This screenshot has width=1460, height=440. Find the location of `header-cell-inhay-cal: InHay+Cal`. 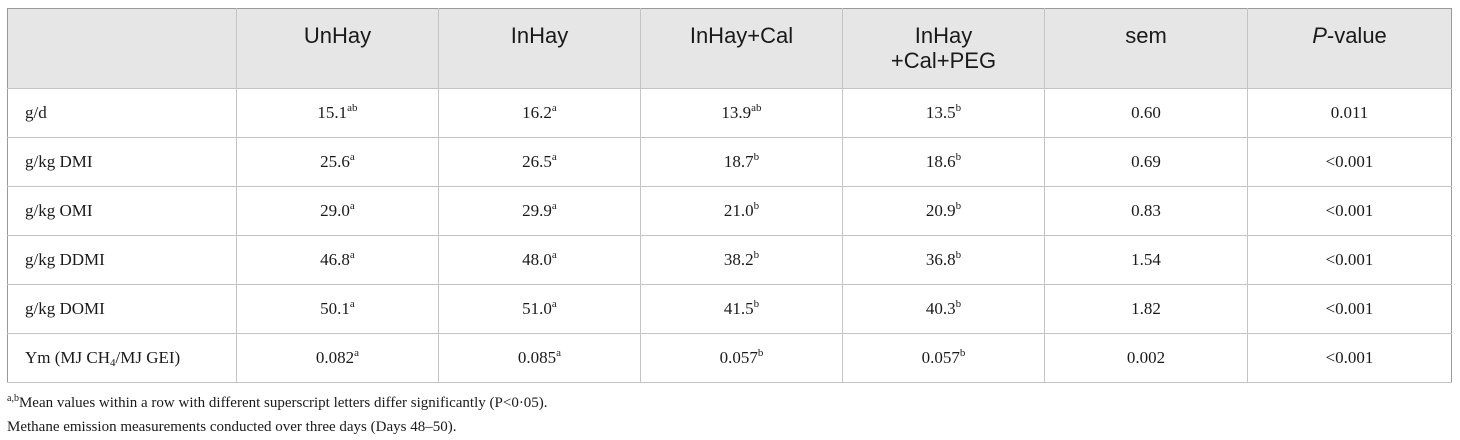

header-cell-inhay-cal: InHay+Cal is located at coordinates (741, 48).